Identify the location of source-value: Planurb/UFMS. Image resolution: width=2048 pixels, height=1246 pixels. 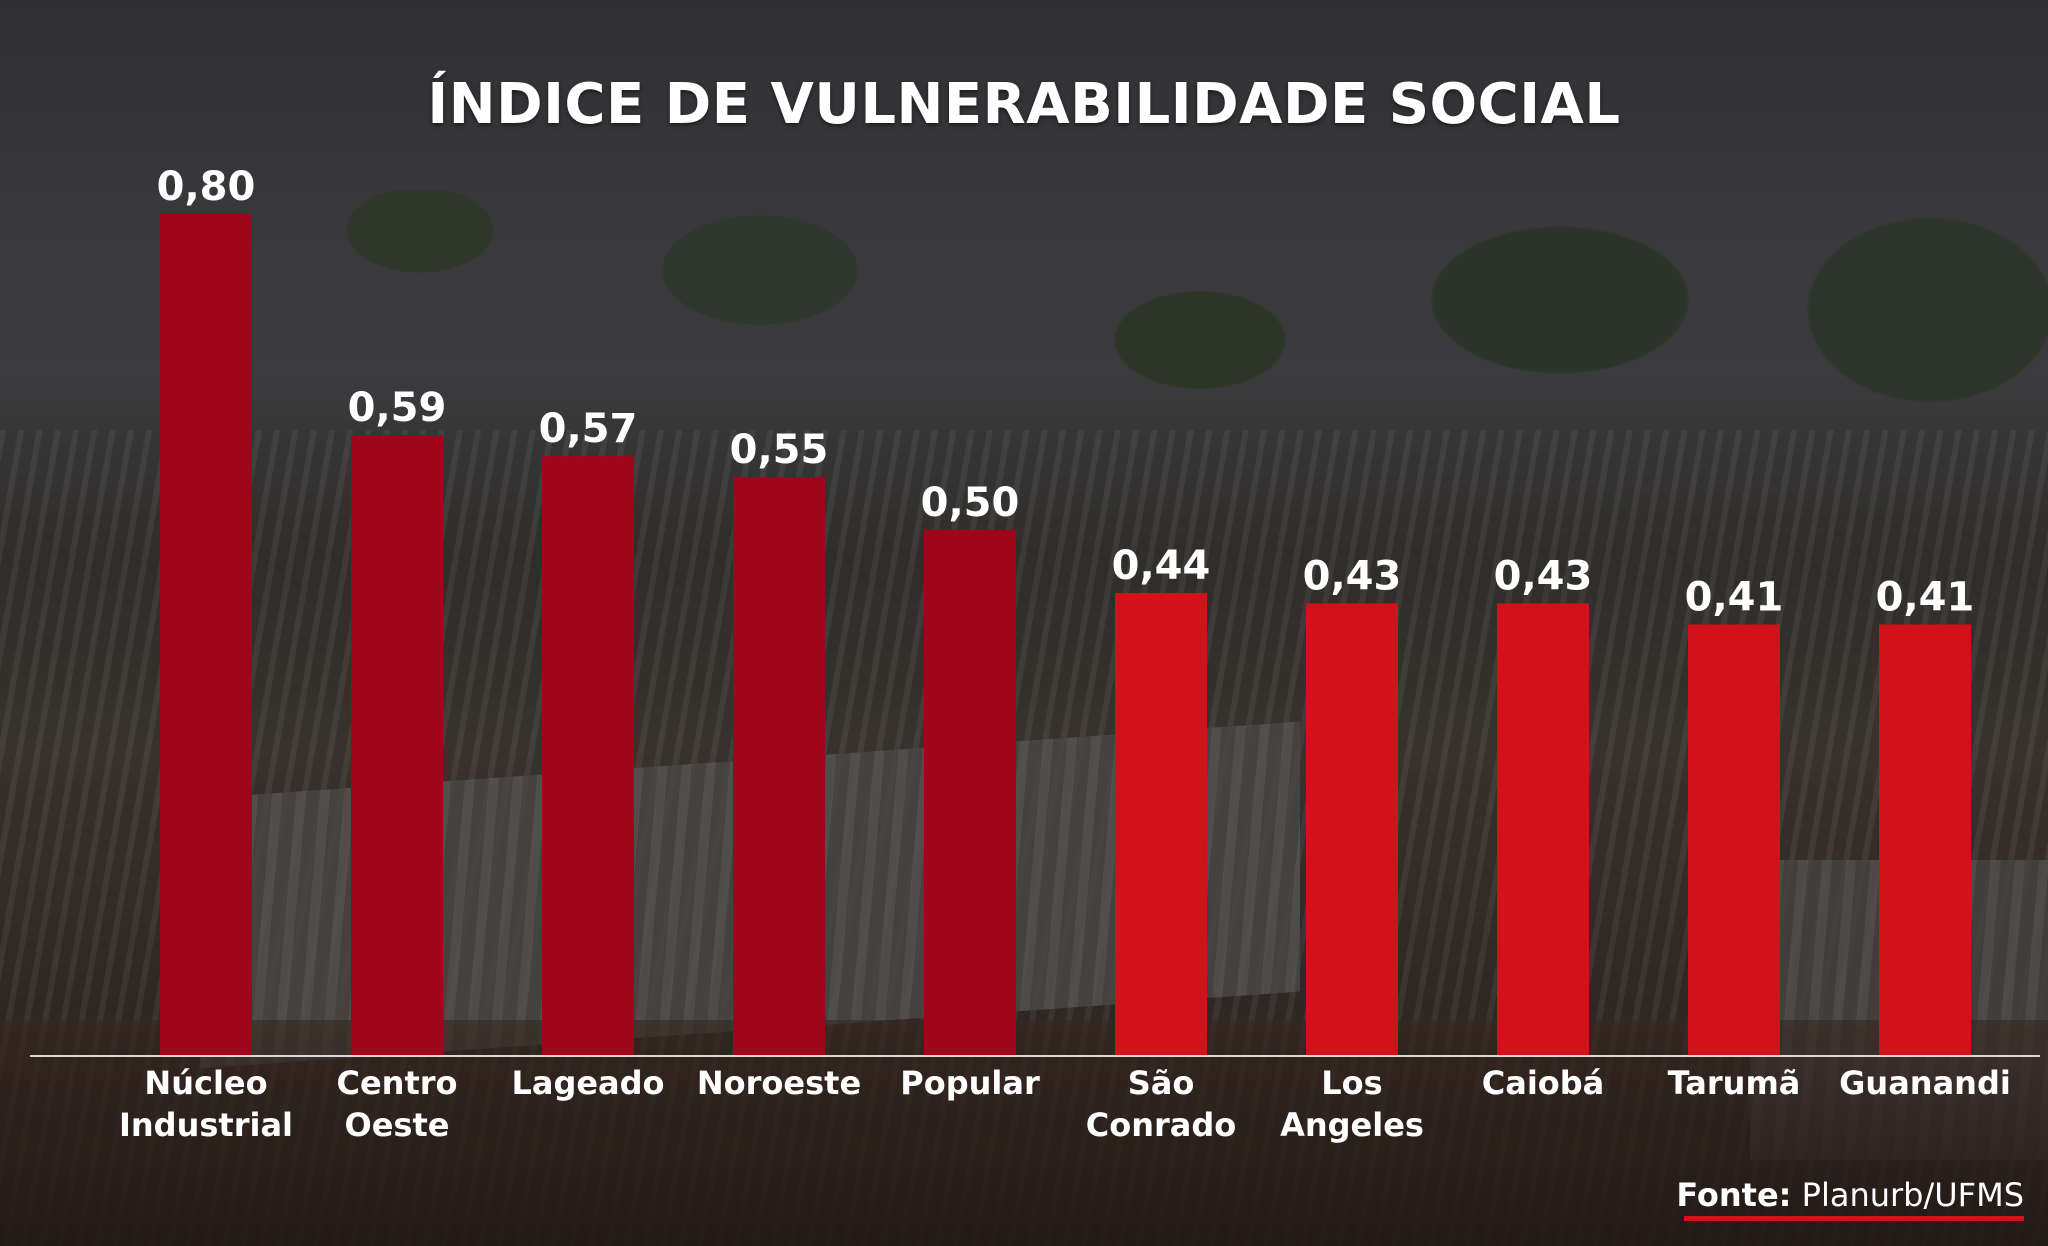
(1912, 1195).